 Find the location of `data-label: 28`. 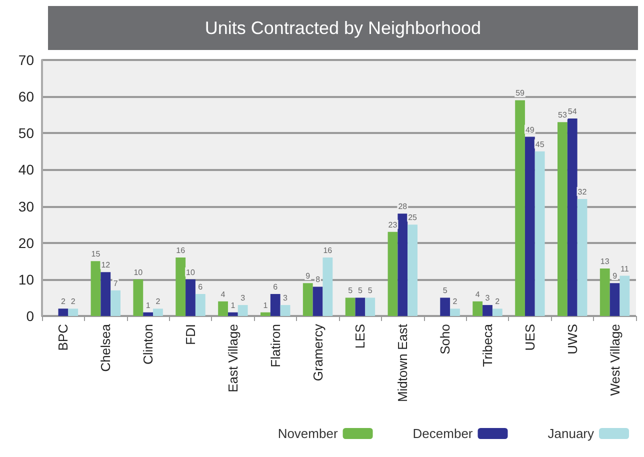

data-label: 28 is located at coordinates (403, 207).